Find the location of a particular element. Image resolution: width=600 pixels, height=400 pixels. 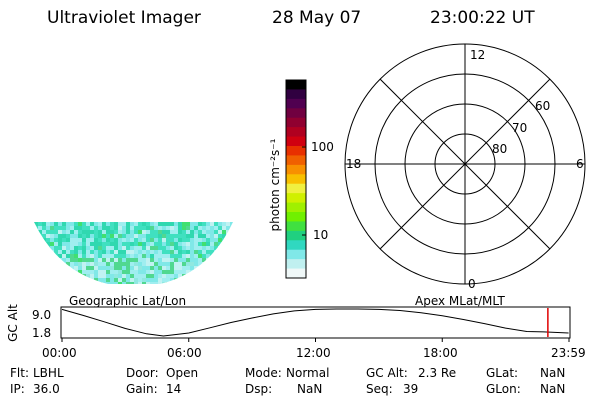

dsp-value: NaN is located at coordinates (310, 389).